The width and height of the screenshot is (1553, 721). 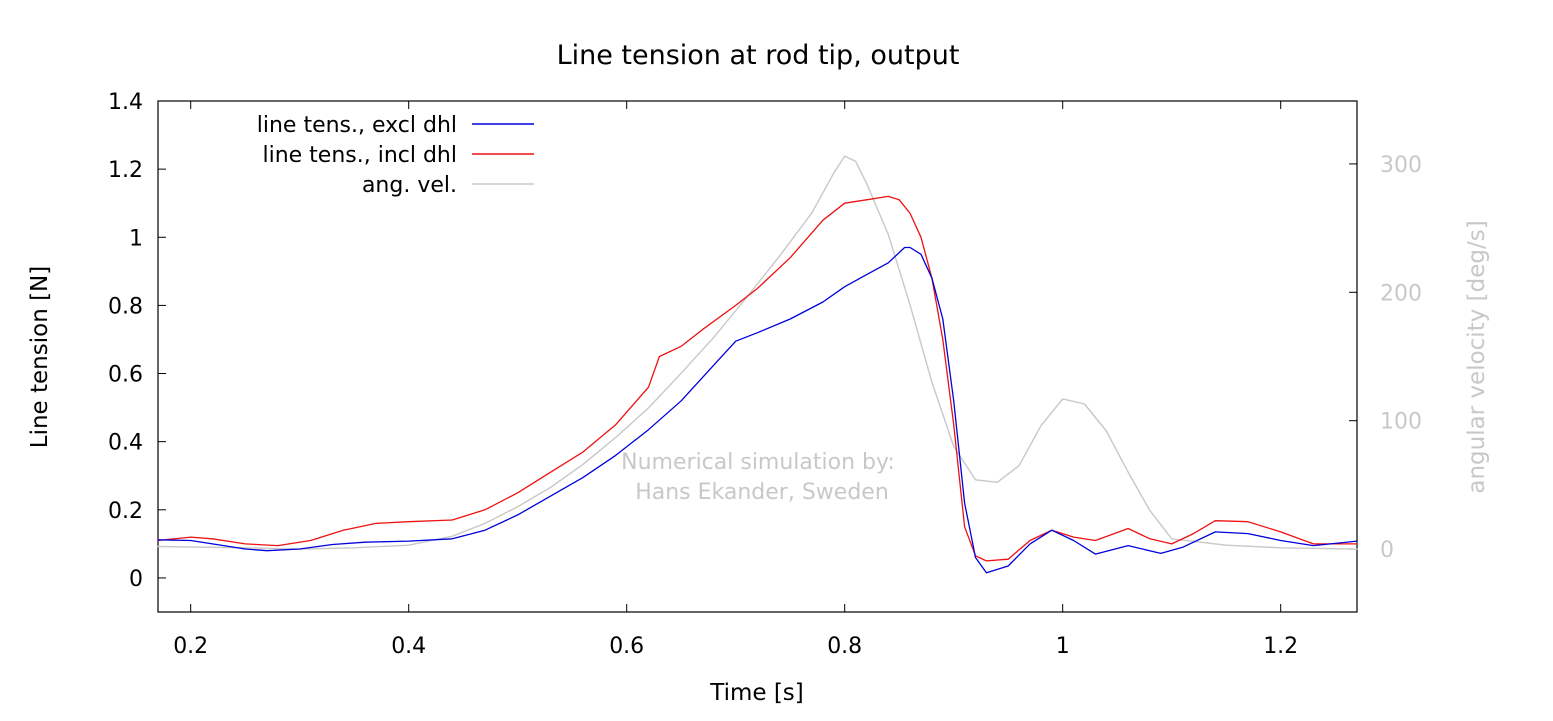 What do you see at coordinates (136, 579) in the screenshot?
I see `y-tick-label: 0` at bounding box center [136, 579].